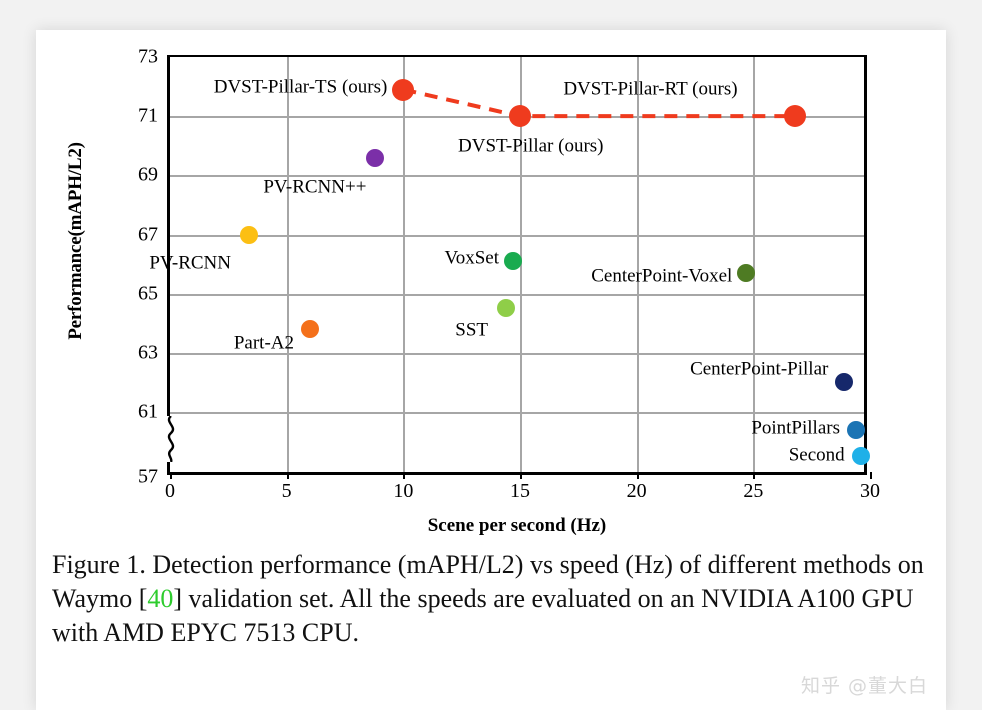 The height and width of the screenshot is (710, 982). What do you see at coordinates (471, 258) in the screenshot?
I see `scatter-point-label: VoxSet` at bounding box center [471, 258].